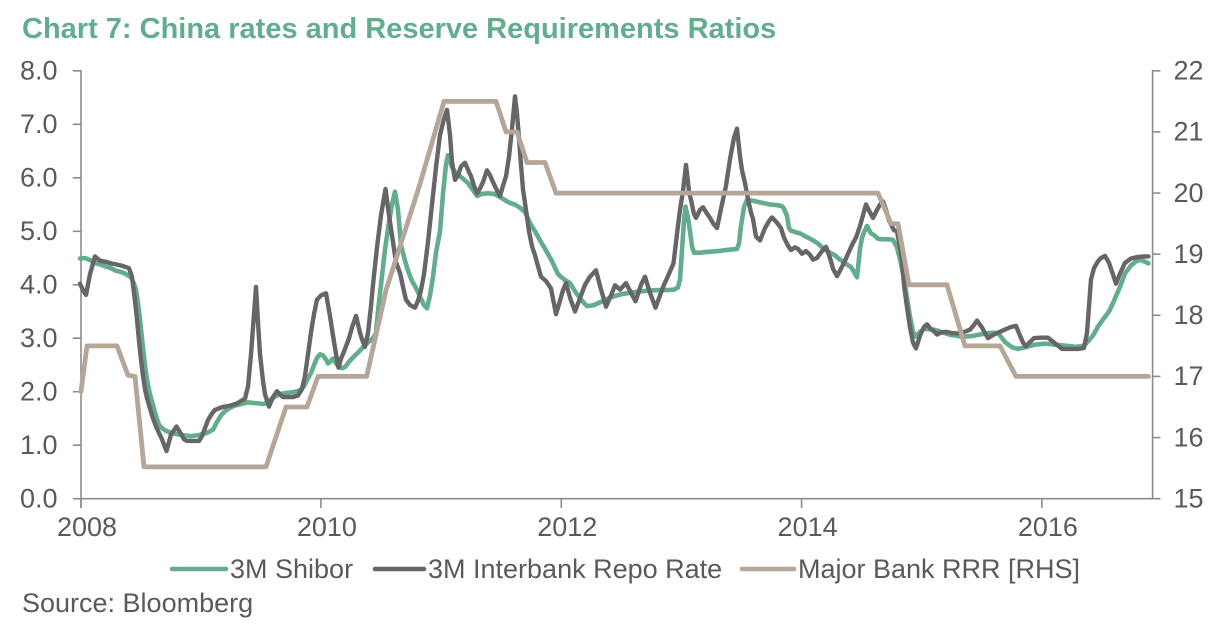 This screenshot has width=1232, height=631. Describe the element at coordinates (39, 124) in the screenshot. I see `svg-text: 7.0` at that location.